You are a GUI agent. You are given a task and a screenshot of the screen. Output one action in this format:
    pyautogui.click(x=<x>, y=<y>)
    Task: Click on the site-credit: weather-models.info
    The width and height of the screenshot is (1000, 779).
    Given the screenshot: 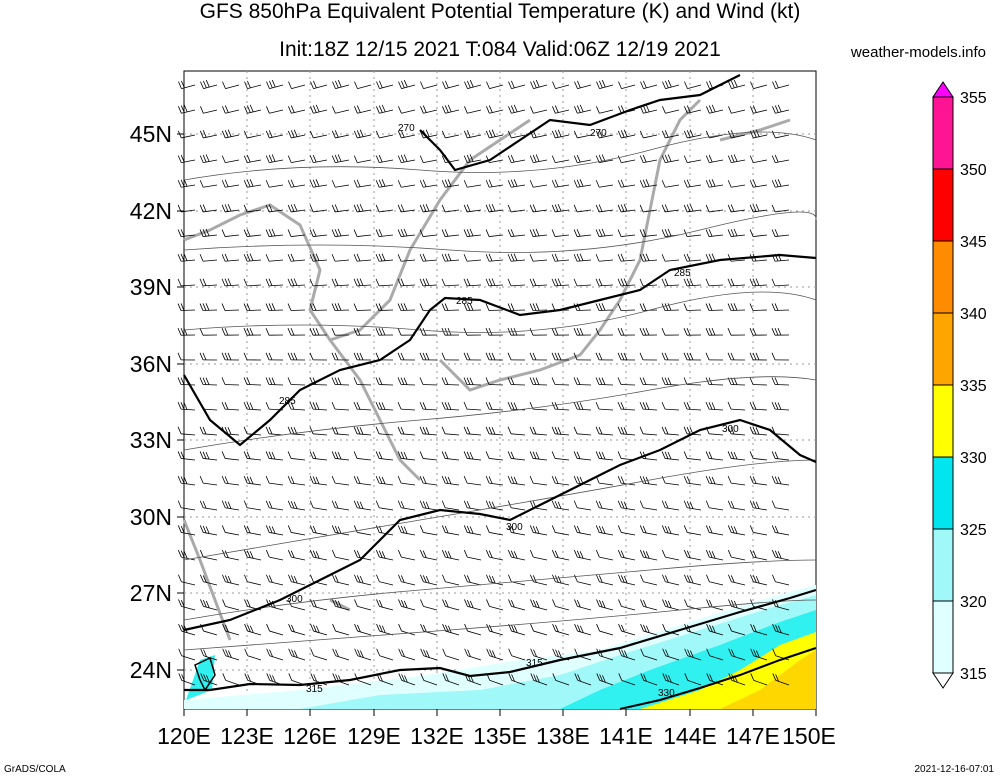 What is the action you would take?
    pyautogui.click(x=918, y=52)
    